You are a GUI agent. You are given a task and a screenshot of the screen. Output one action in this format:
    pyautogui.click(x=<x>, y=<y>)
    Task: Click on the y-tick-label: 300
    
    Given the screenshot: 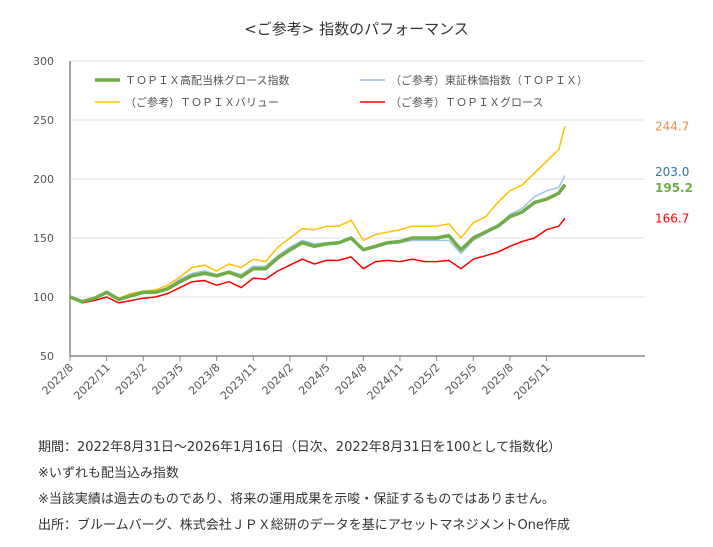 What is the action you would take?
    pyautogui.click(x=43, y=61)
    